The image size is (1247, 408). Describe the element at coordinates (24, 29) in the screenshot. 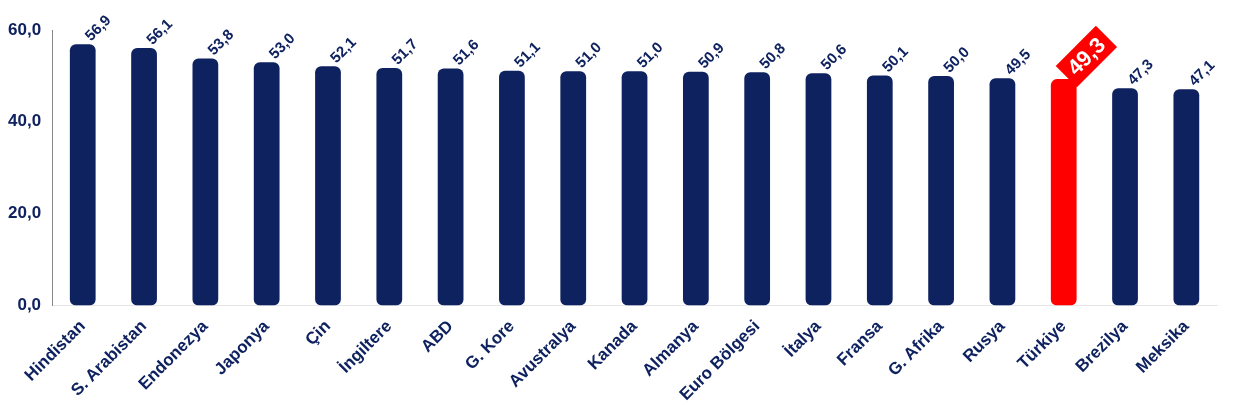

I see `y-tick-label: 60,0` at that location.